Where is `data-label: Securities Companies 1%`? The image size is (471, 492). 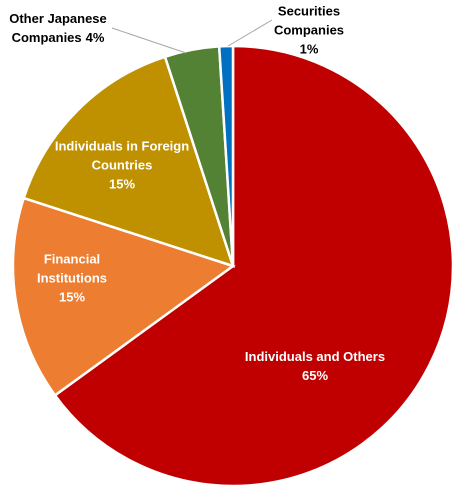 data-label: Securities Companies 1% is located at coordinates (309, 30).